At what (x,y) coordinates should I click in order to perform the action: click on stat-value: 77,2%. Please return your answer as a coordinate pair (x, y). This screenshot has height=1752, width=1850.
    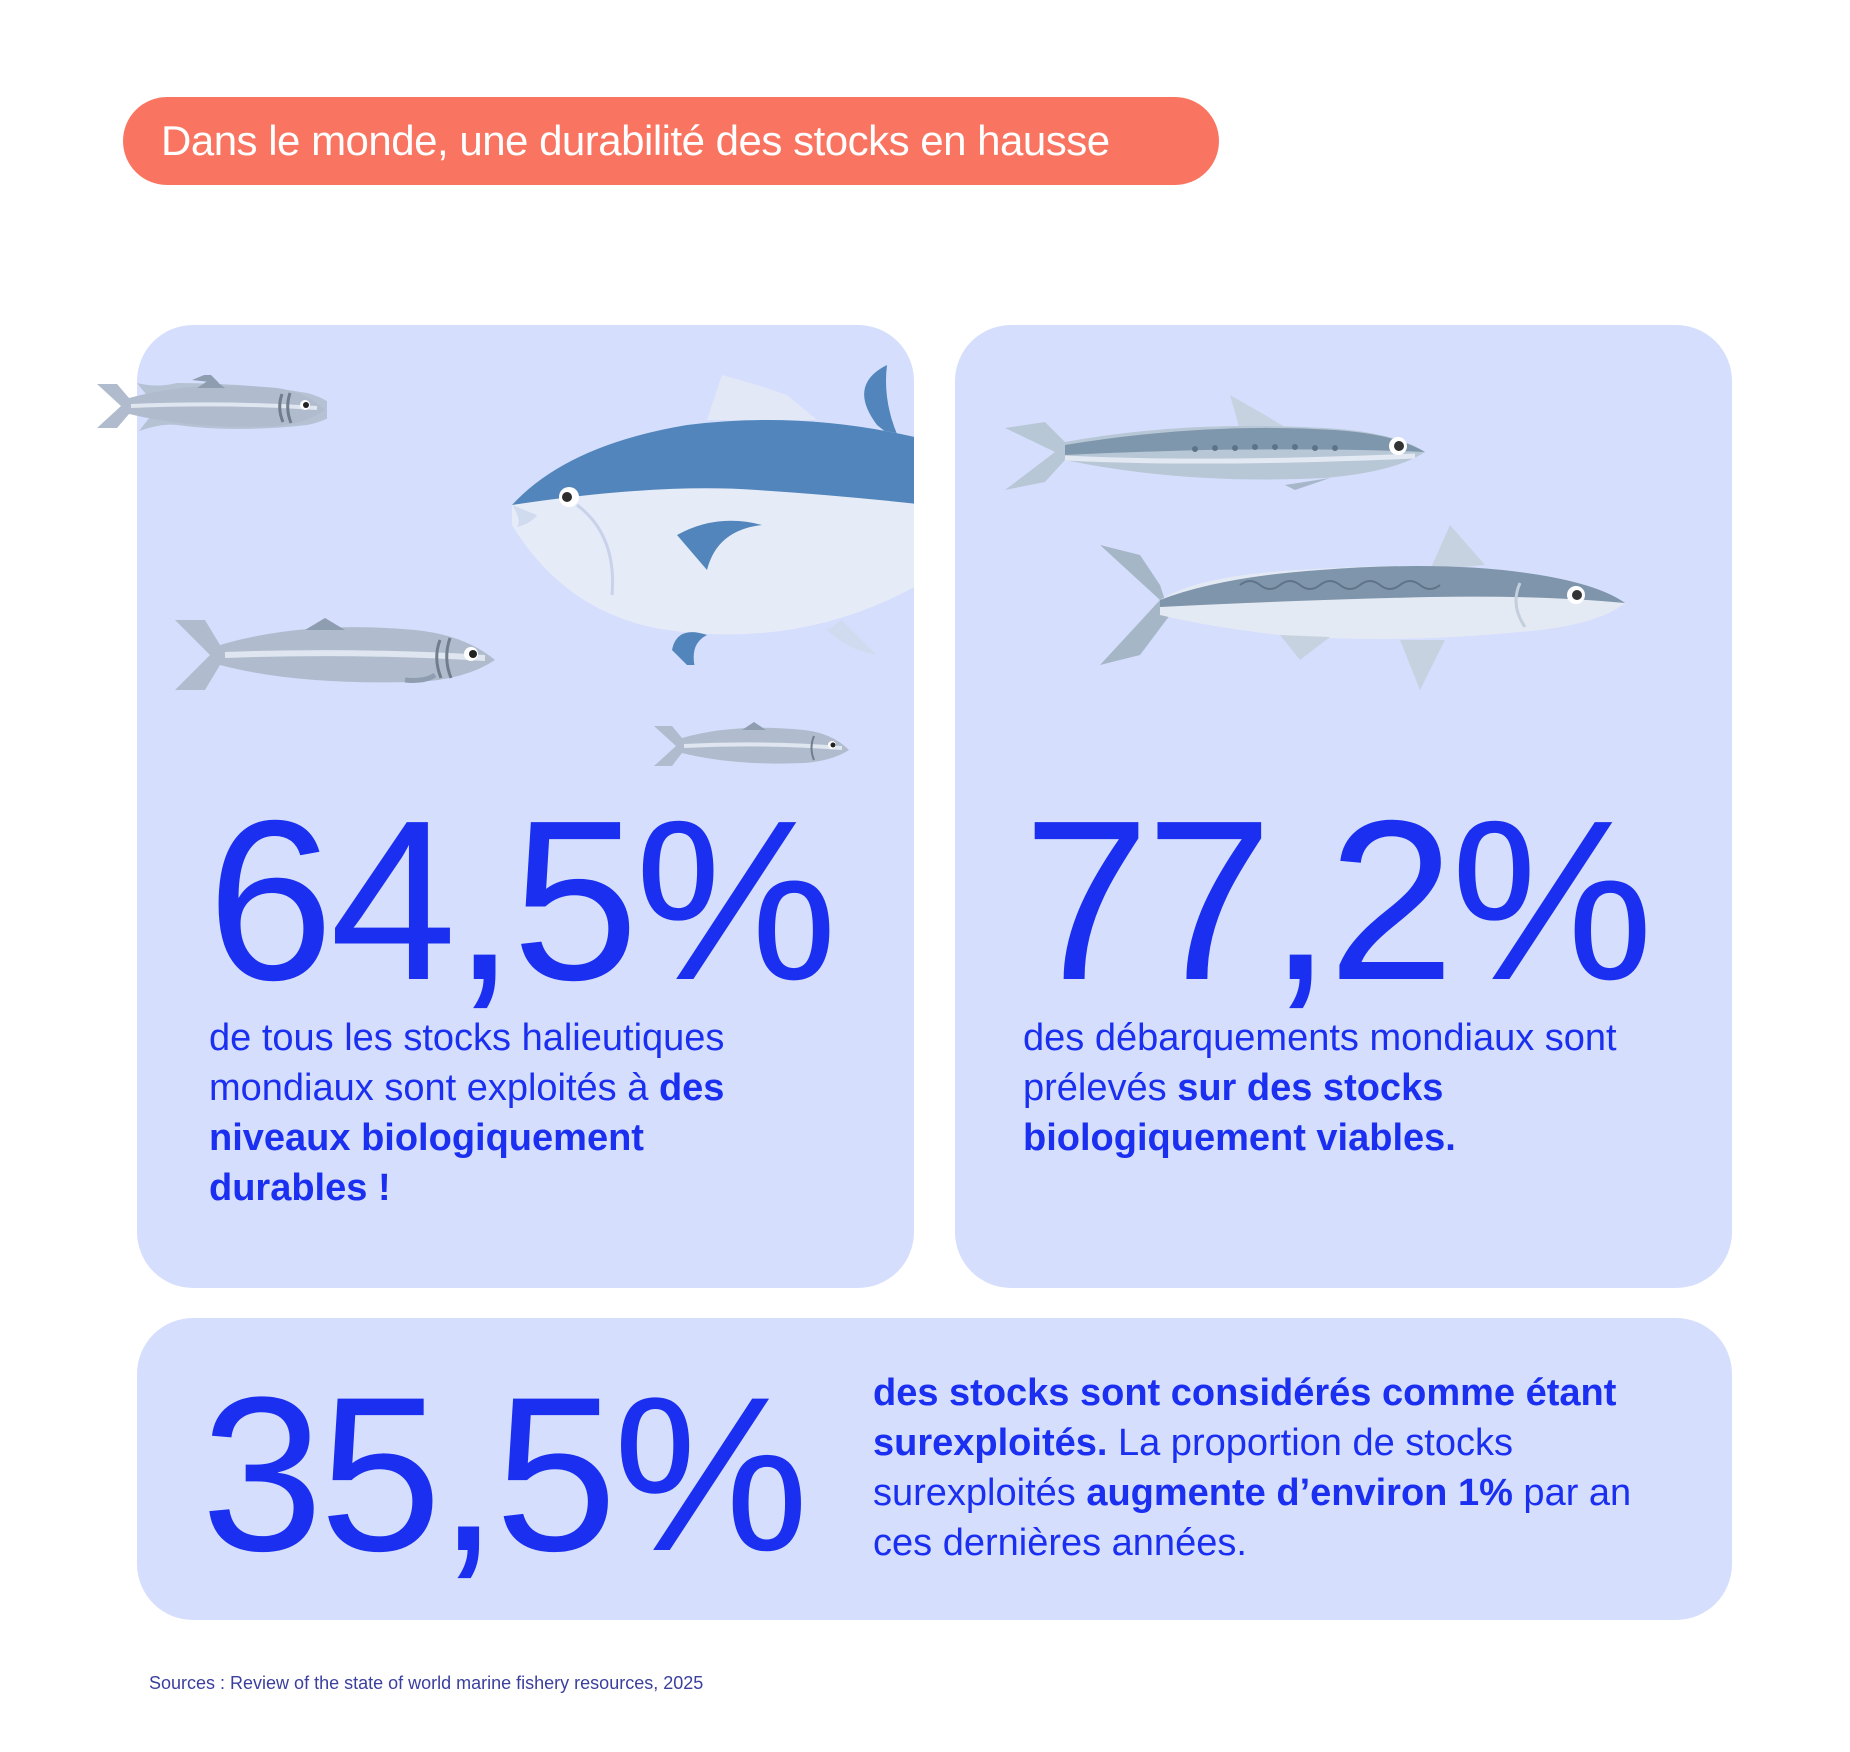
    Looking at the image, I should click on (1338, 901).